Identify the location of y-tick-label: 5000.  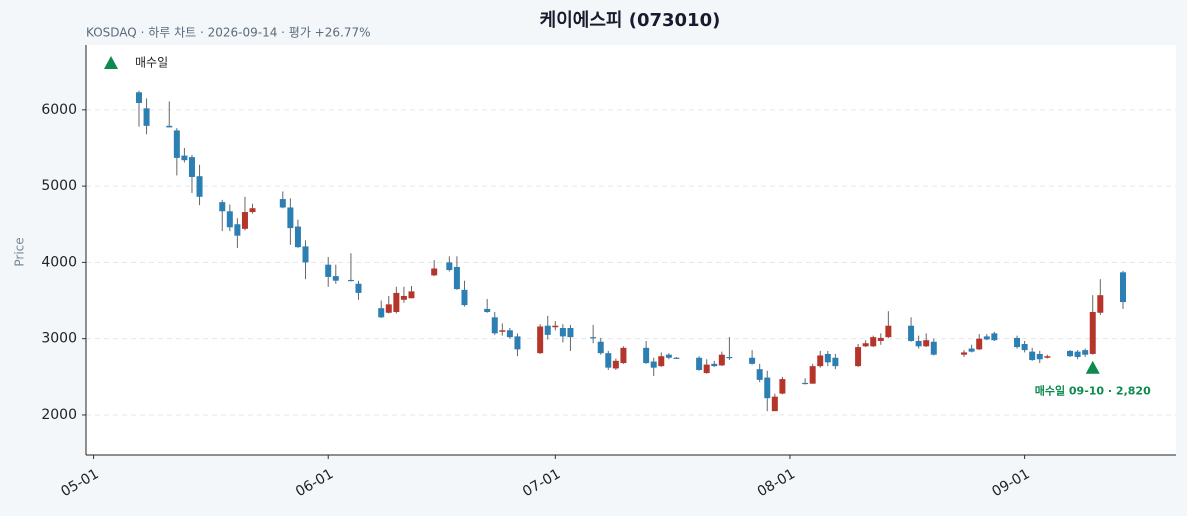
(59, 186).